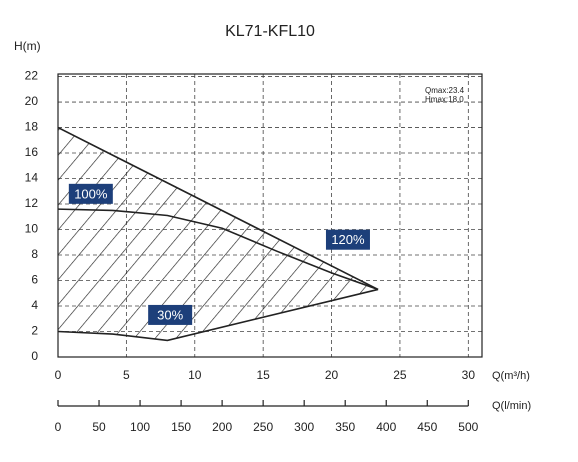  I want to click on x-tick-label: 0, so click(58, 375).